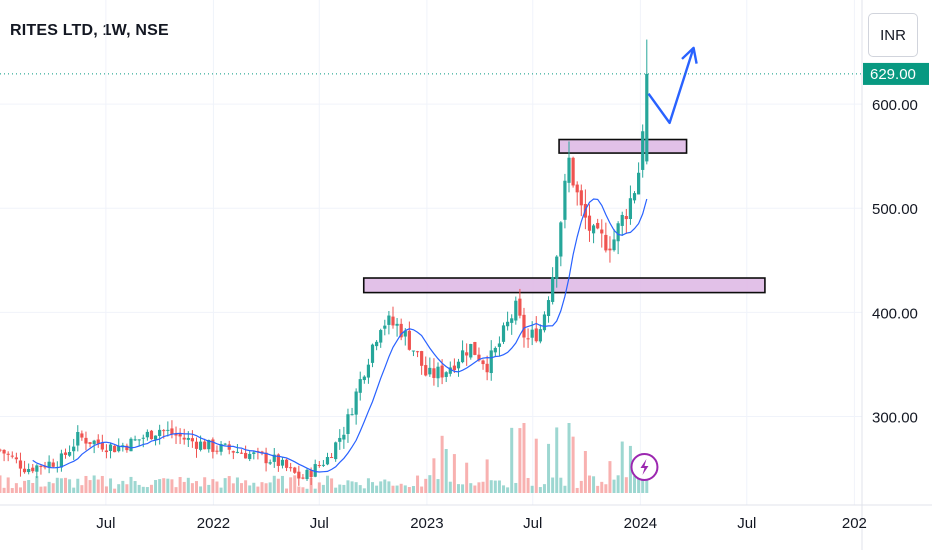 This screenshot has height=550, width=932. I want to click on currency-button: INR, so click(893, 35).